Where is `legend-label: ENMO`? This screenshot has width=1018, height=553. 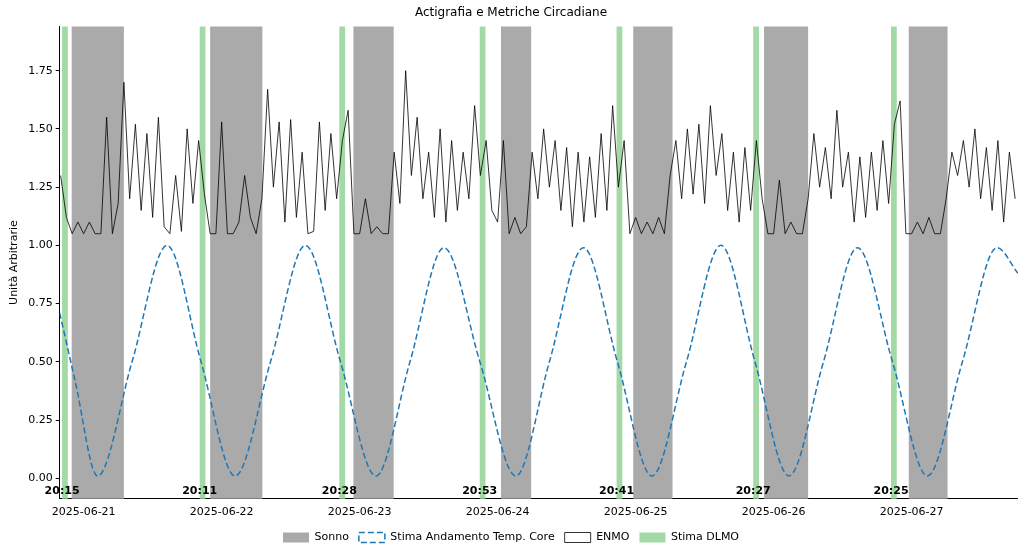
legend-label: ENMO is located at coordinates (613, 537).